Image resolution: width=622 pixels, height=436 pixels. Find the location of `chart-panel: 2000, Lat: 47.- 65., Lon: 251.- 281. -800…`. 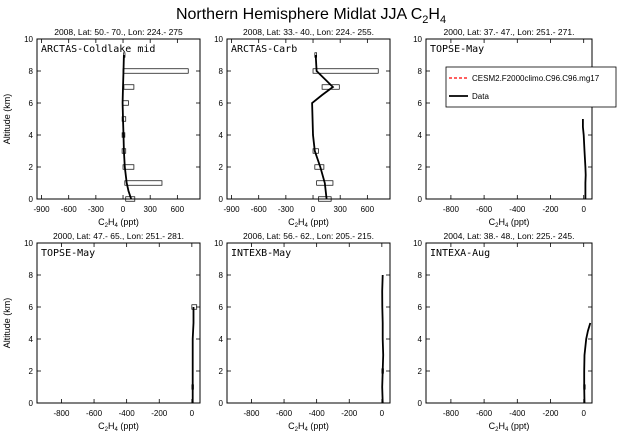

chart-panel: 2000, Lat: 47.- 65., Lon: 251.- 281. -800… is located at coordinates (101, 332).